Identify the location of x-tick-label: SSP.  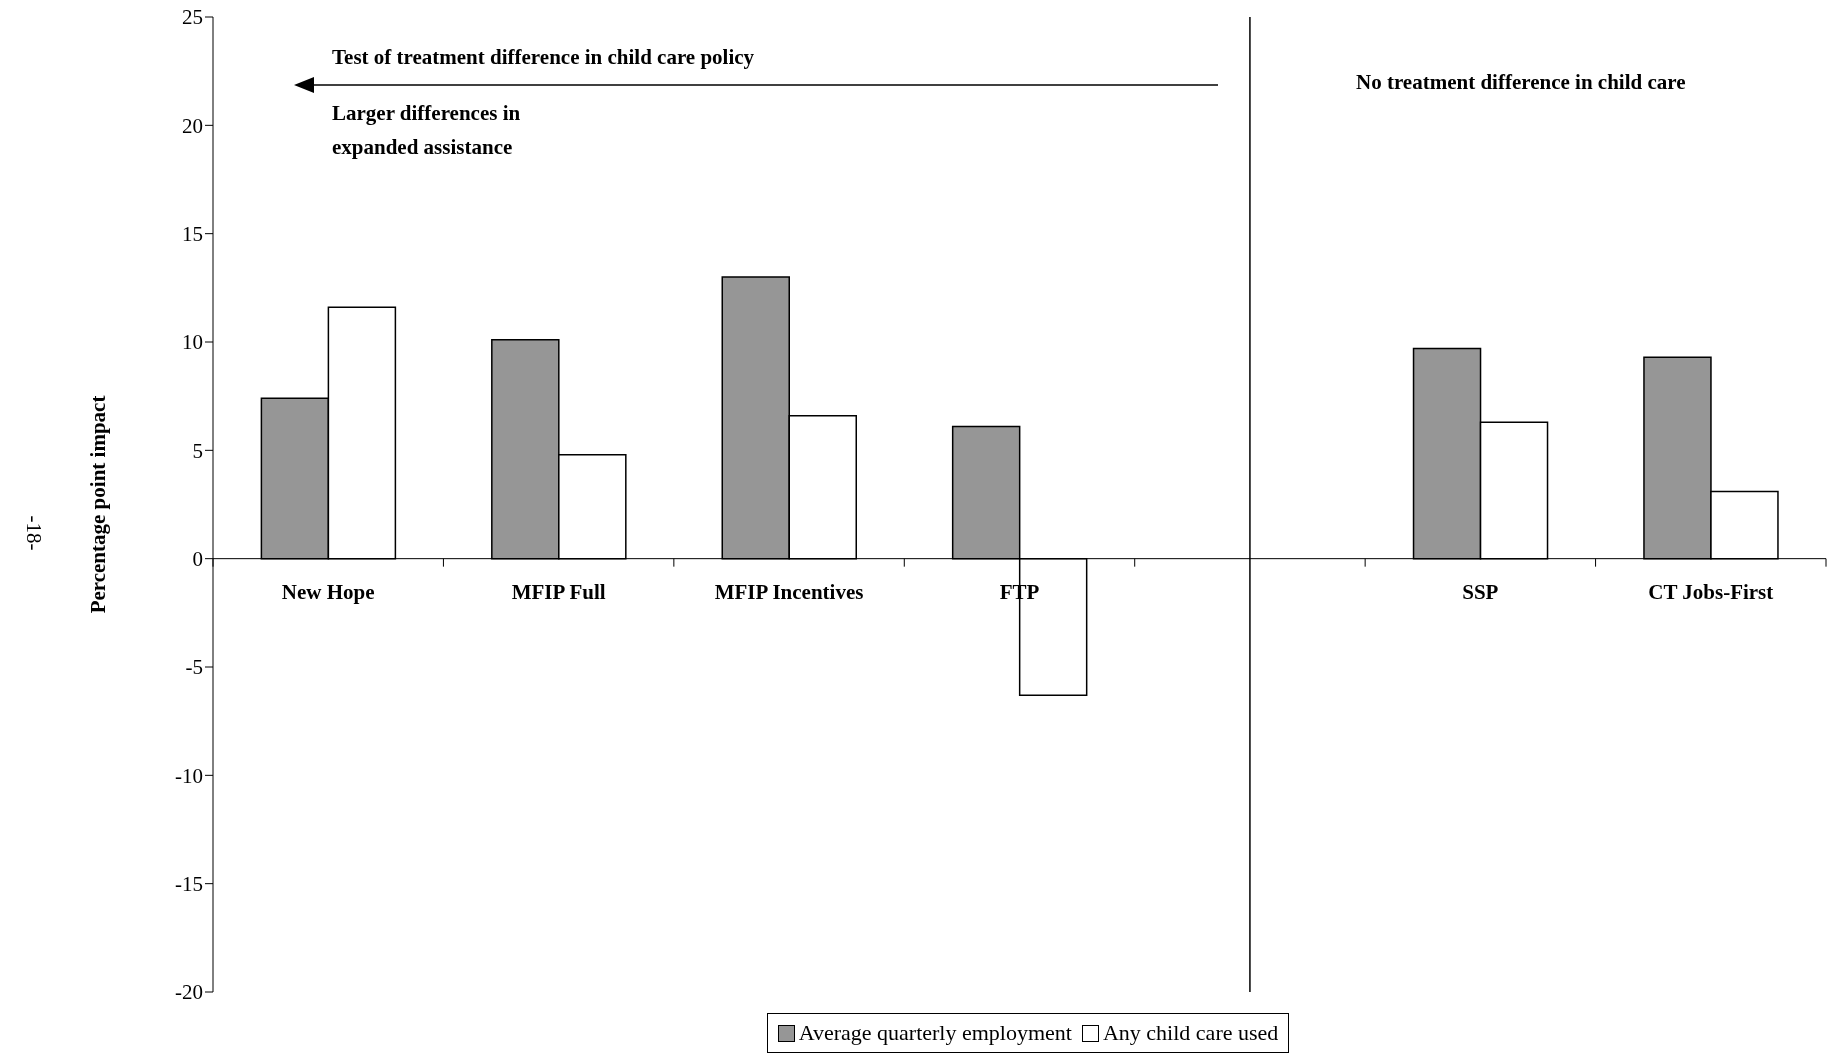
(1480, 591).